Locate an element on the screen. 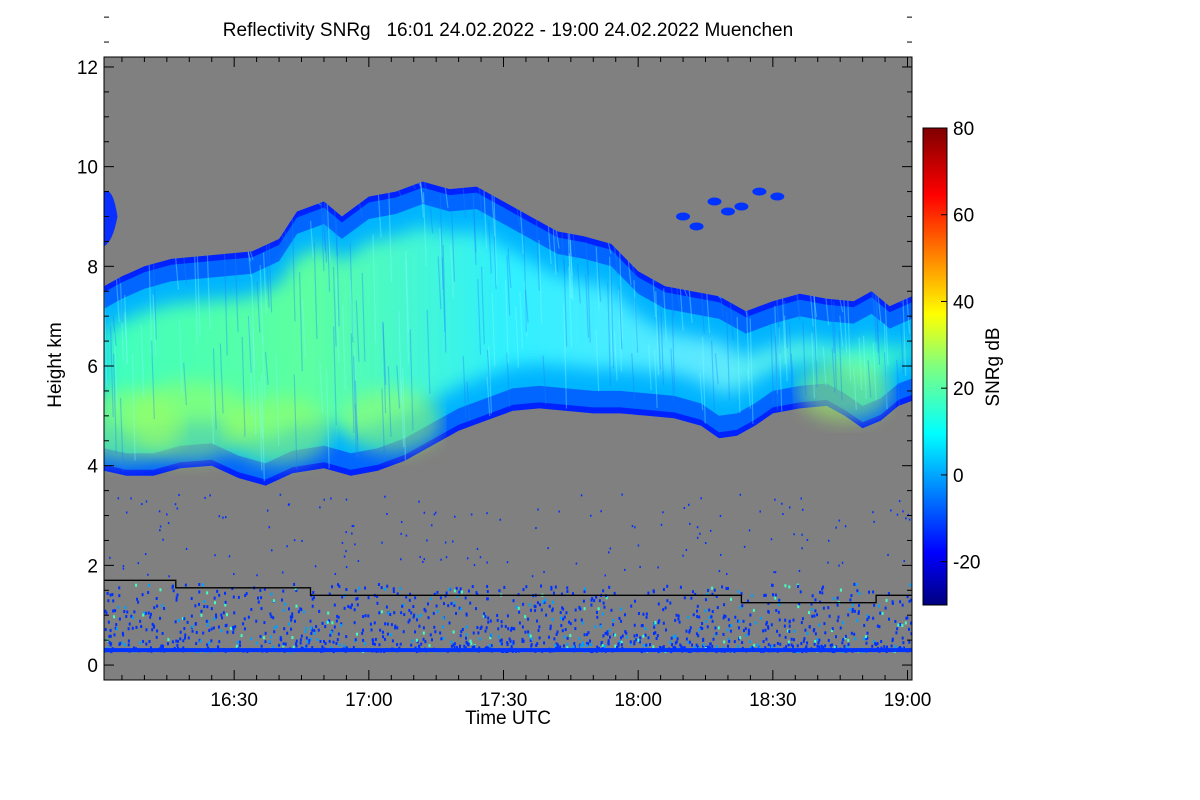 The height and width of the screenshot is (800, 1200). y-tick-label: 0 is located at coordinates (92, 666).